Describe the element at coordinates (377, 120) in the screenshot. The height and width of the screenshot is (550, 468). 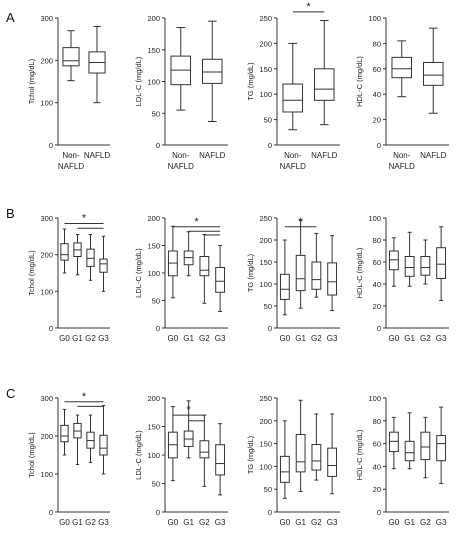
I see `y-tick-label: 20` at that location.